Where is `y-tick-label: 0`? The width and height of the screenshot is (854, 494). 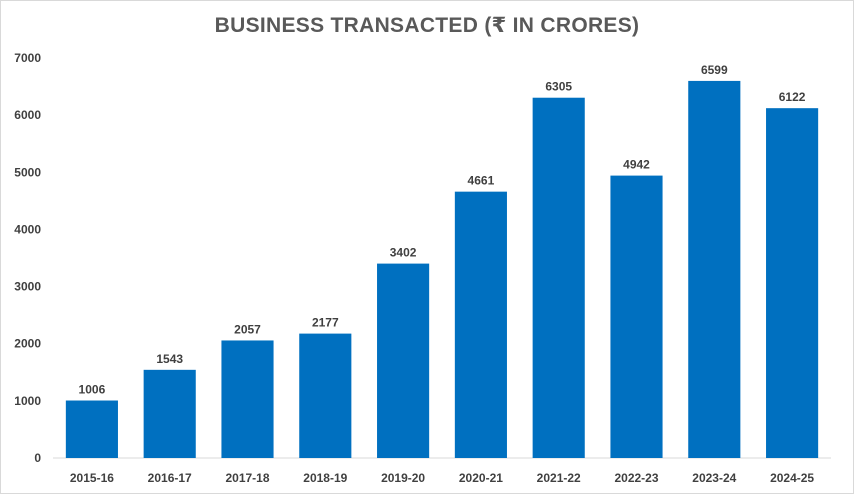
y-tick-label: 0 is located at coordinates (37, 458).